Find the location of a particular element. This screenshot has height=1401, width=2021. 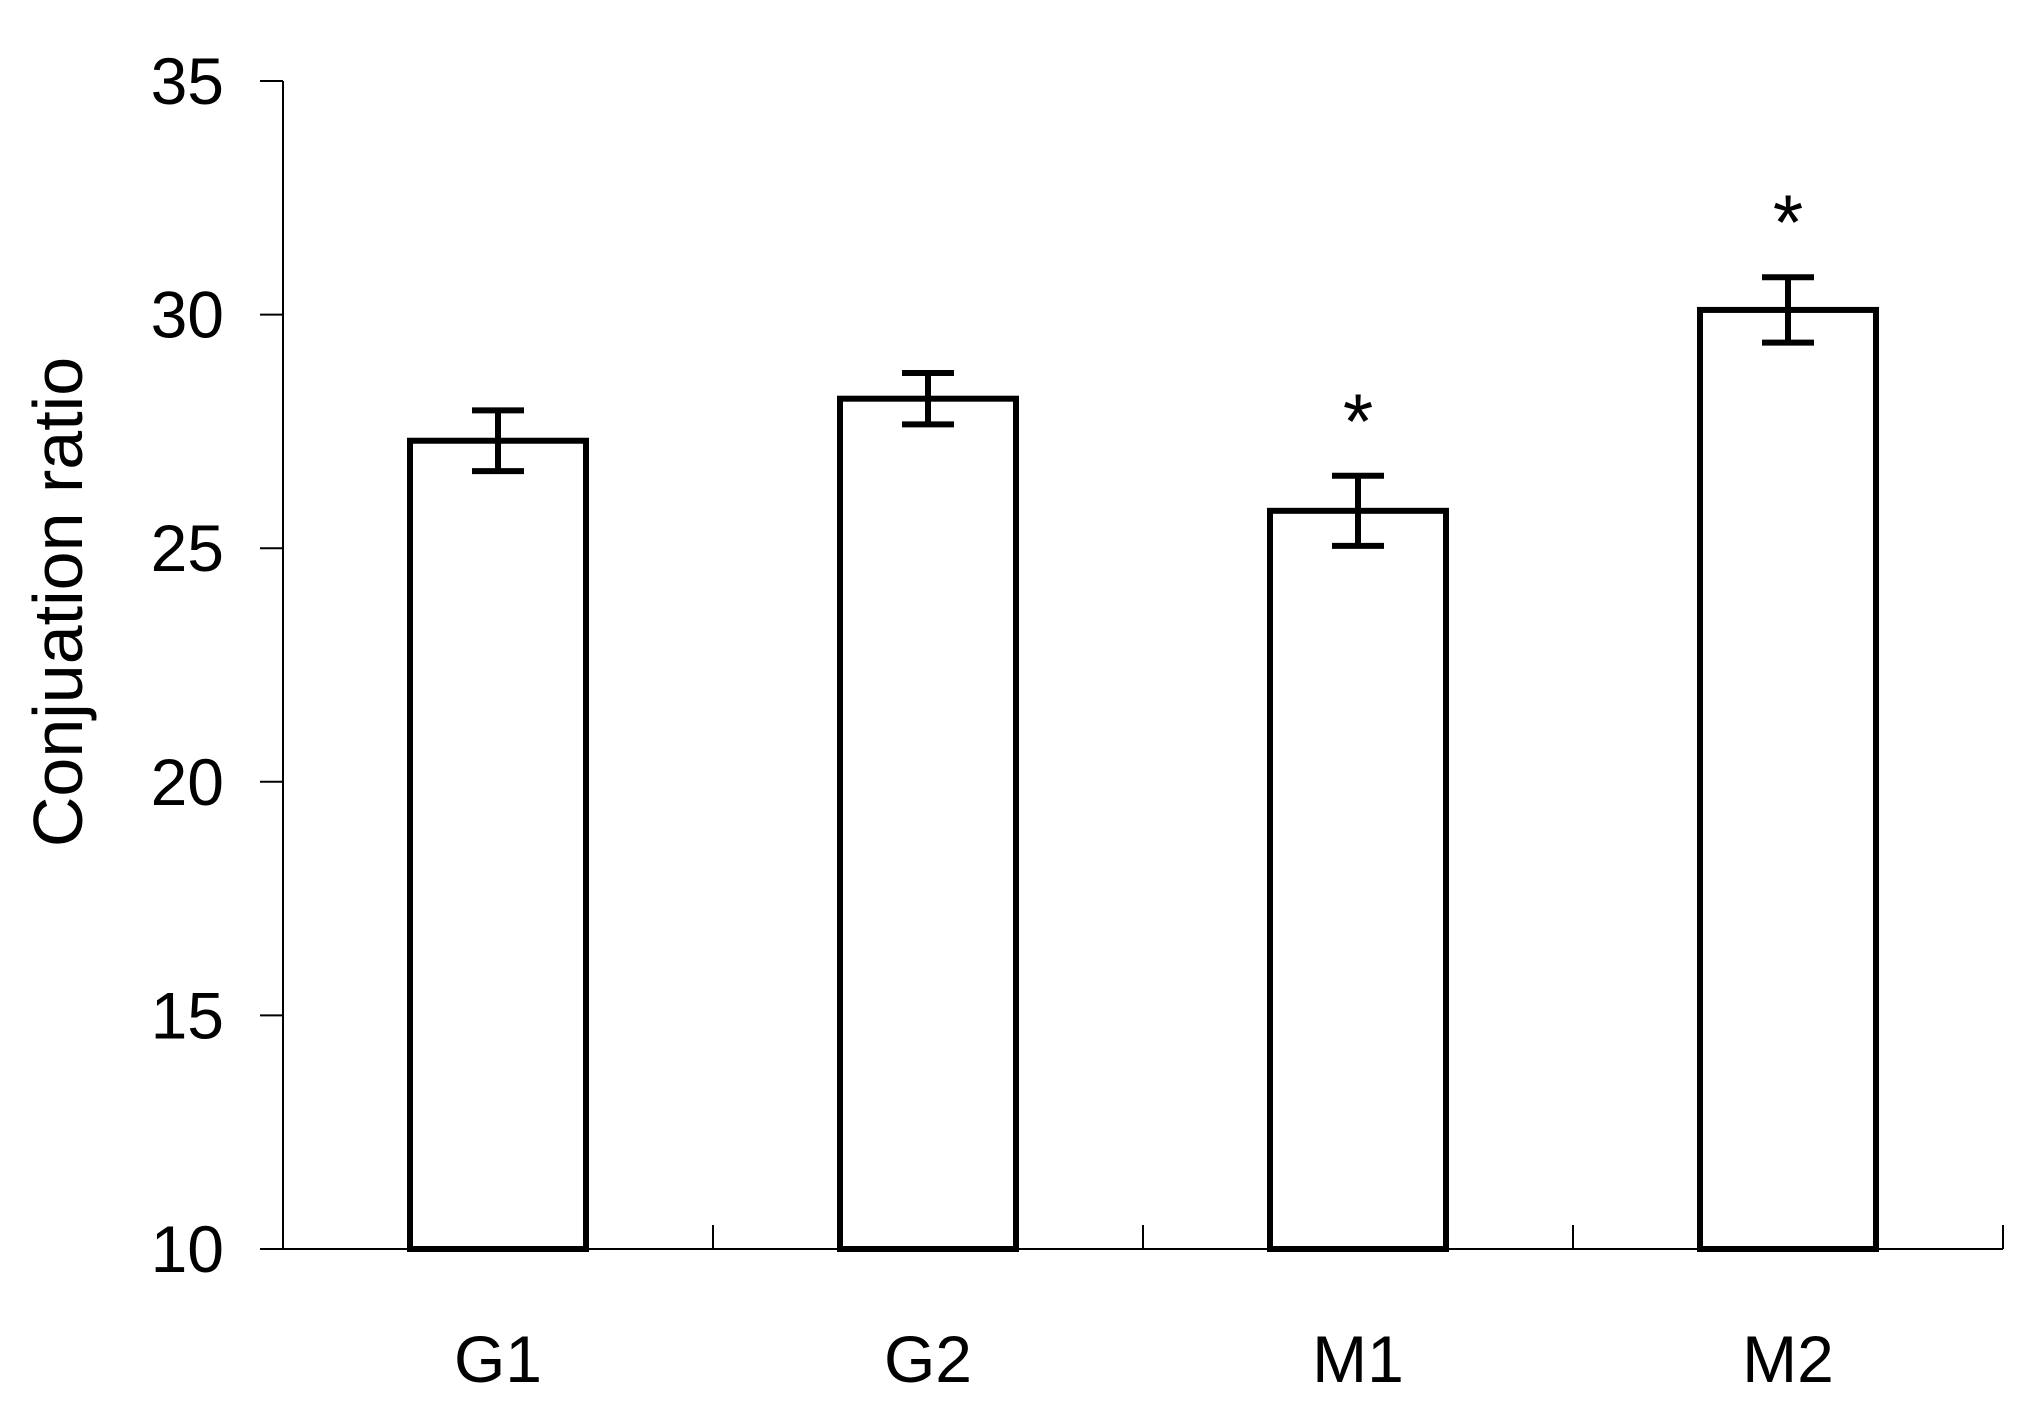

error-bar-G2 is located at coordinates (928, 399).